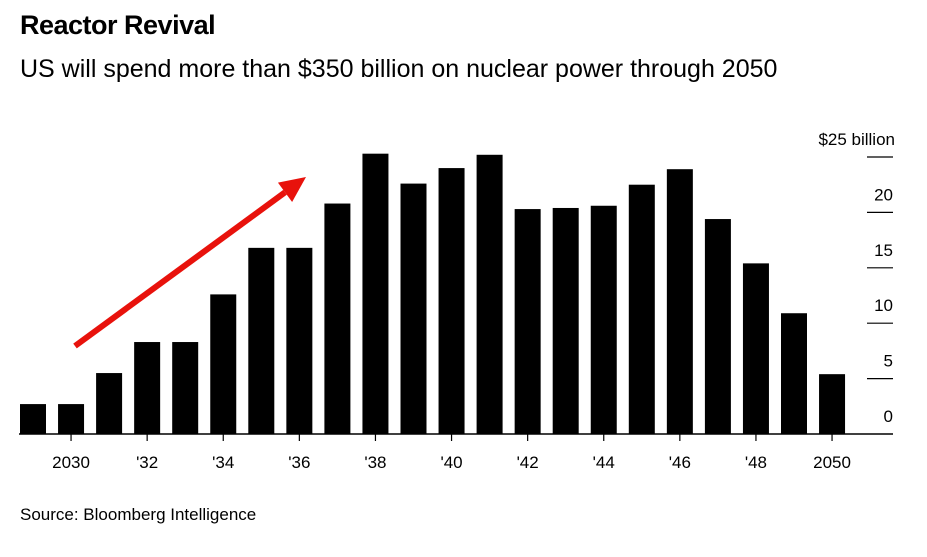 The height and width of the screenshot is (557, 927). I want to click on x-tick-label-2046: '46, so click(680, 462).